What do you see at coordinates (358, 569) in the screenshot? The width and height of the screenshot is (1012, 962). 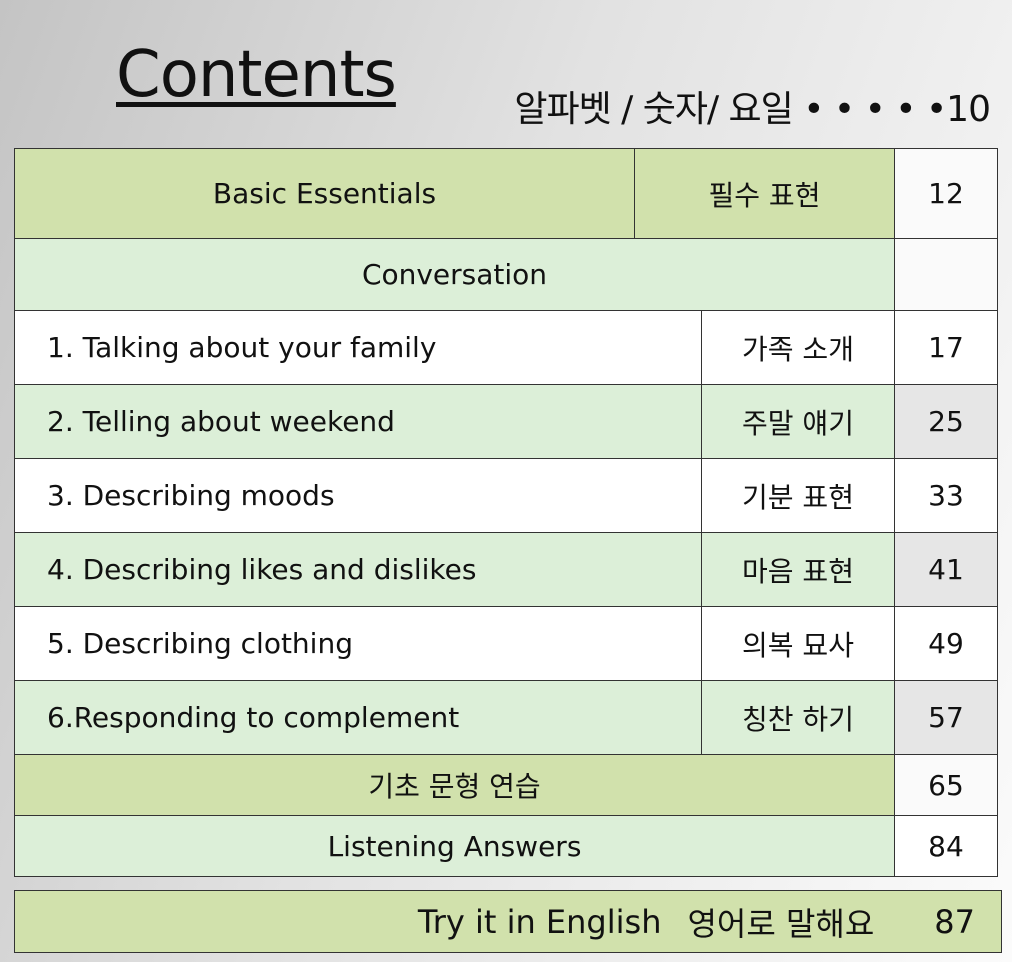 I see `lesson-title: 4. Describing likes and dislikes` at bounding box center [358, 569].